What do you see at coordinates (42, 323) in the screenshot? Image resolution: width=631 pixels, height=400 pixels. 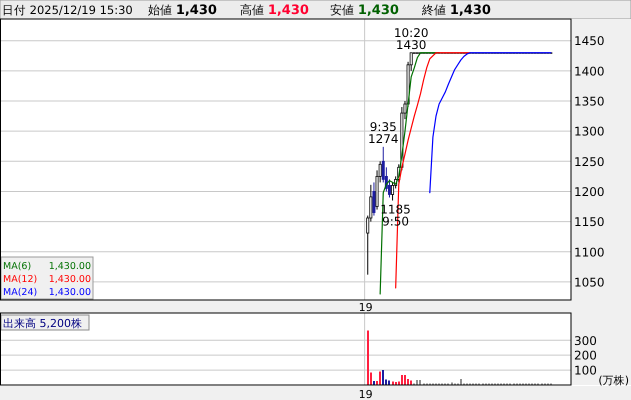 I see `chart-title: 出来高 5,200株` at bounding box center [42, 323].